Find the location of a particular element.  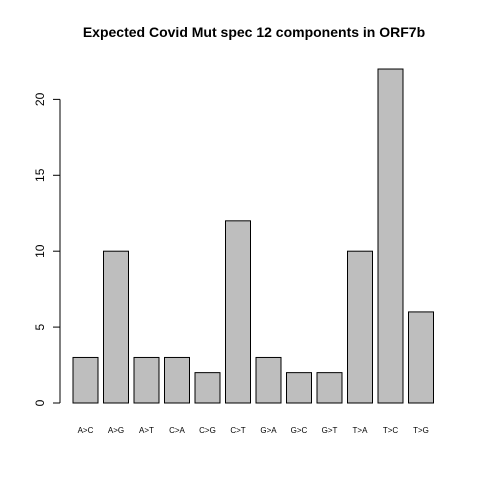

y-tick-label: 10 is located at coordinates (40, 251).